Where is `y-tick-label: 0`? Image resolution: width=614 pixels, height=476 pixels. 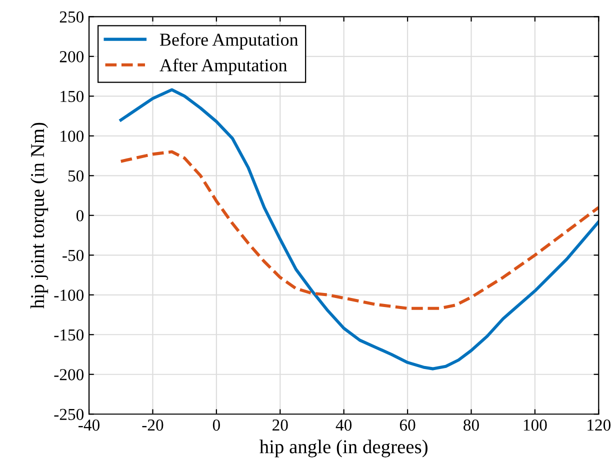 y-tick-label: 0 is located at coordinates (80, 216).